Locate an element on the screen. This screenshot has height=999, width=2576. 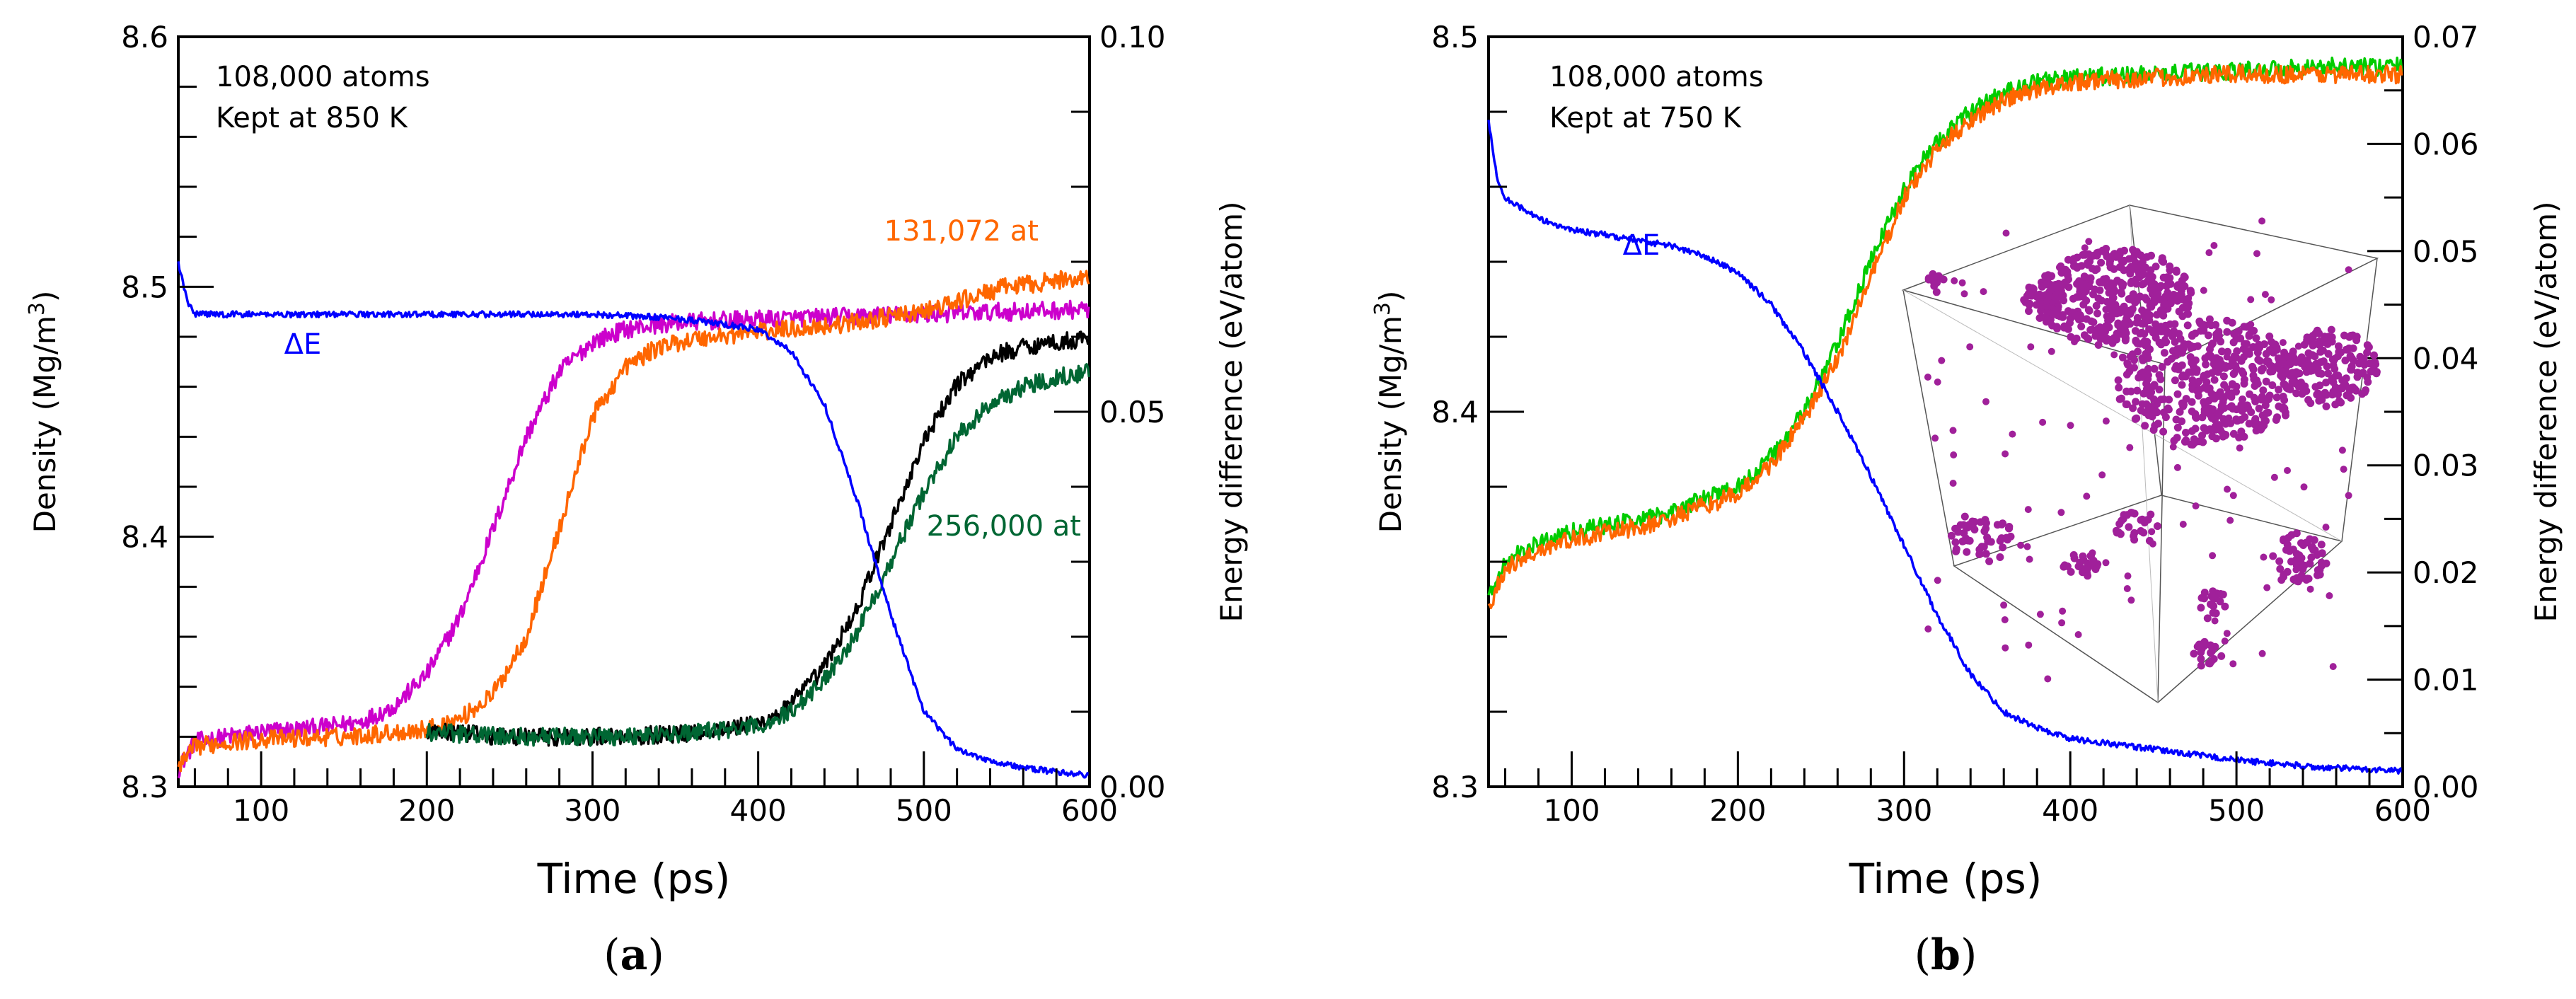
y-right-tick-label: 0.10 is located at coordinates (1132, 37).